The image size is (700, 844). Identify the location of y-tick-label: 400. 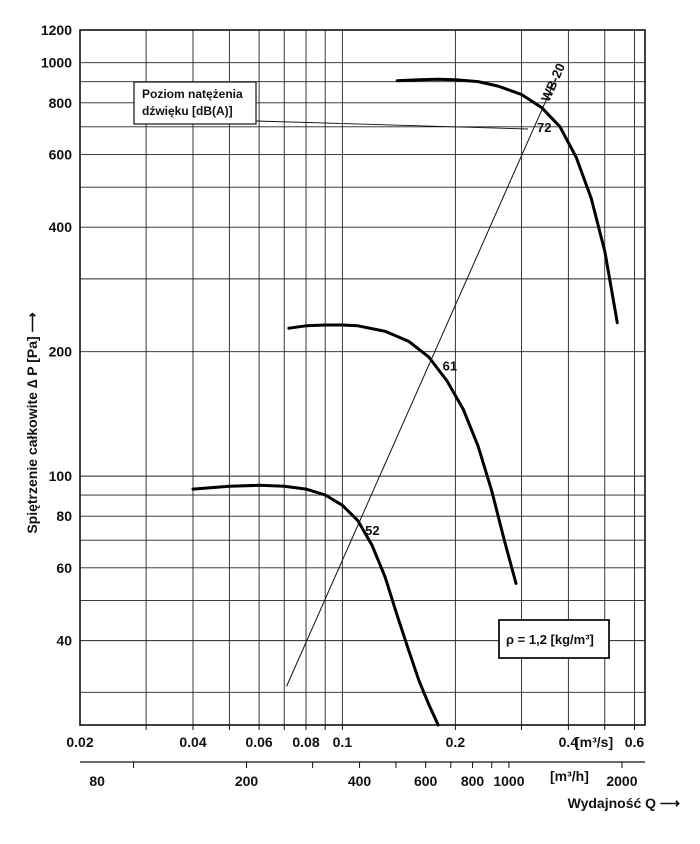
(61, 227).